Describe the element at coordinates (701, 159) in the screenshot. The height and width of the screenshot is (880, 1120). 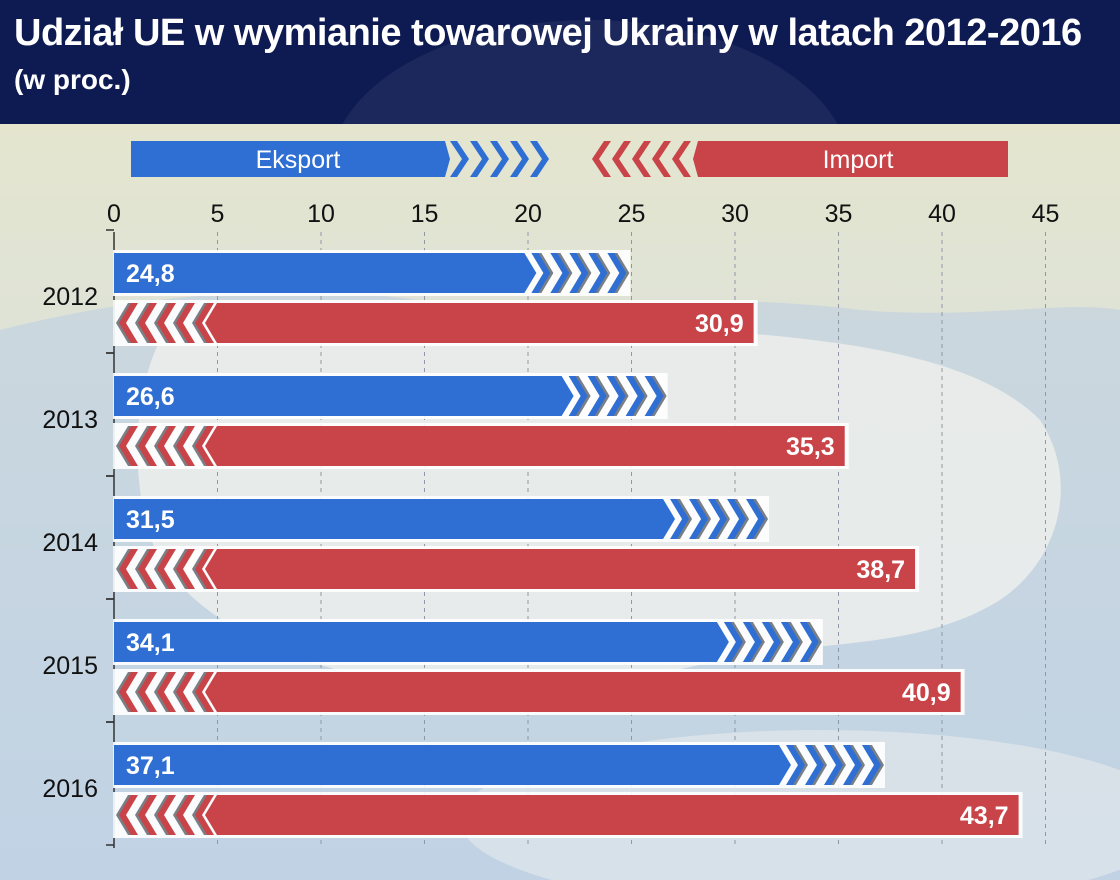
I see `legend-import-arrow-tip` at that location.